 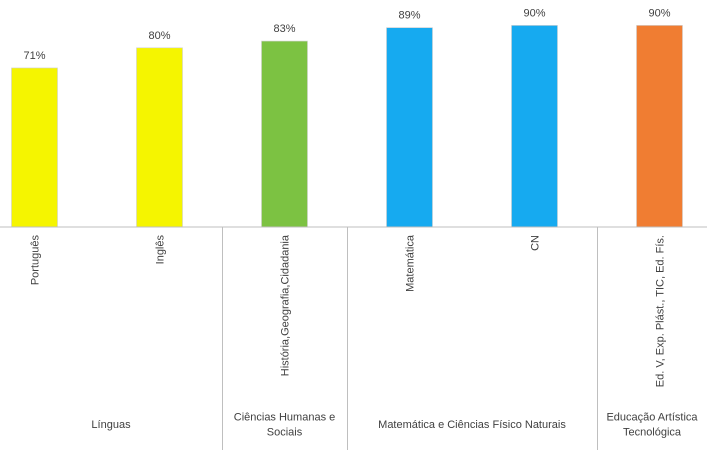 I want to click on tick-label: Matemática, so click(x=411, y=263).